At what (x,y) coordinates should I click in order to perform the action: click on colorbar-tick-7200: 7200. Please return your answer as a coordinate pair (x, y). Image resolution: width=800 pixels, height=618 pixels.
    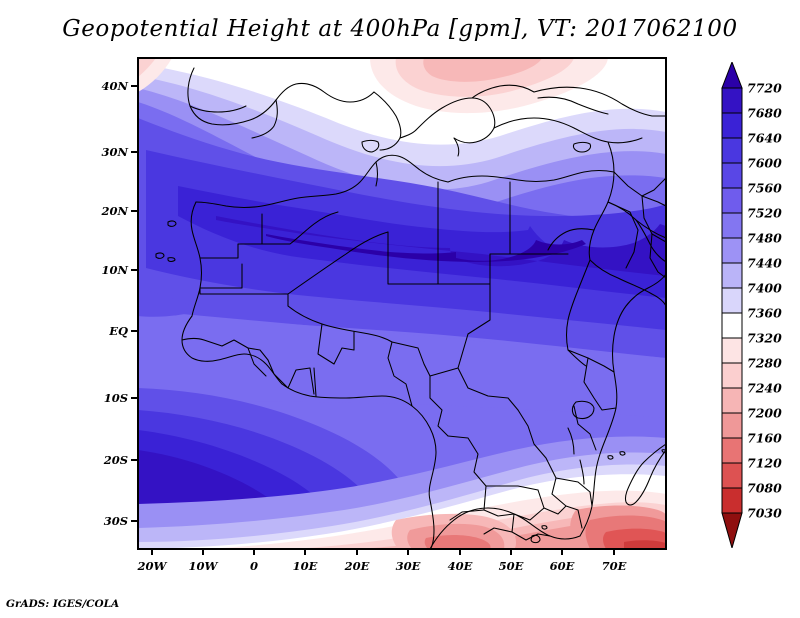
    Looking at the image, I should click on (764, 413).